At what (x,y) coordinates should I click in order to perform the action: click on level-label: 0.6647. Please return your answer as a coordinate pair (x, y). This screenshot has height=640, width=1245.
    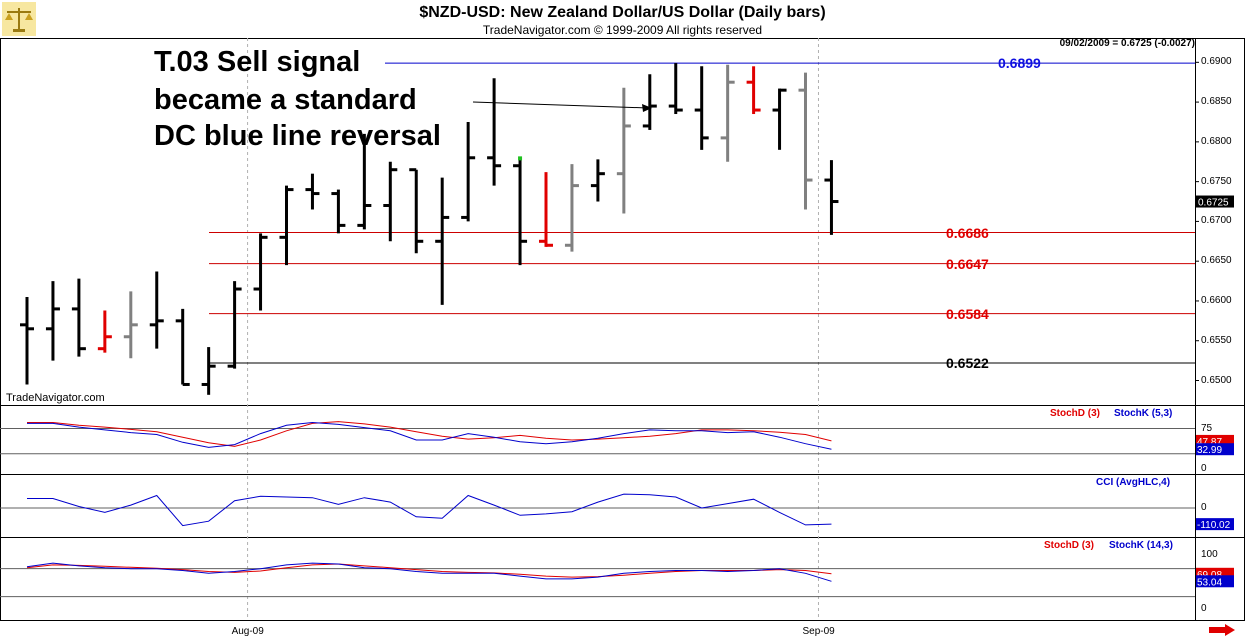
    Looking at the image, I should click on (967, 263).